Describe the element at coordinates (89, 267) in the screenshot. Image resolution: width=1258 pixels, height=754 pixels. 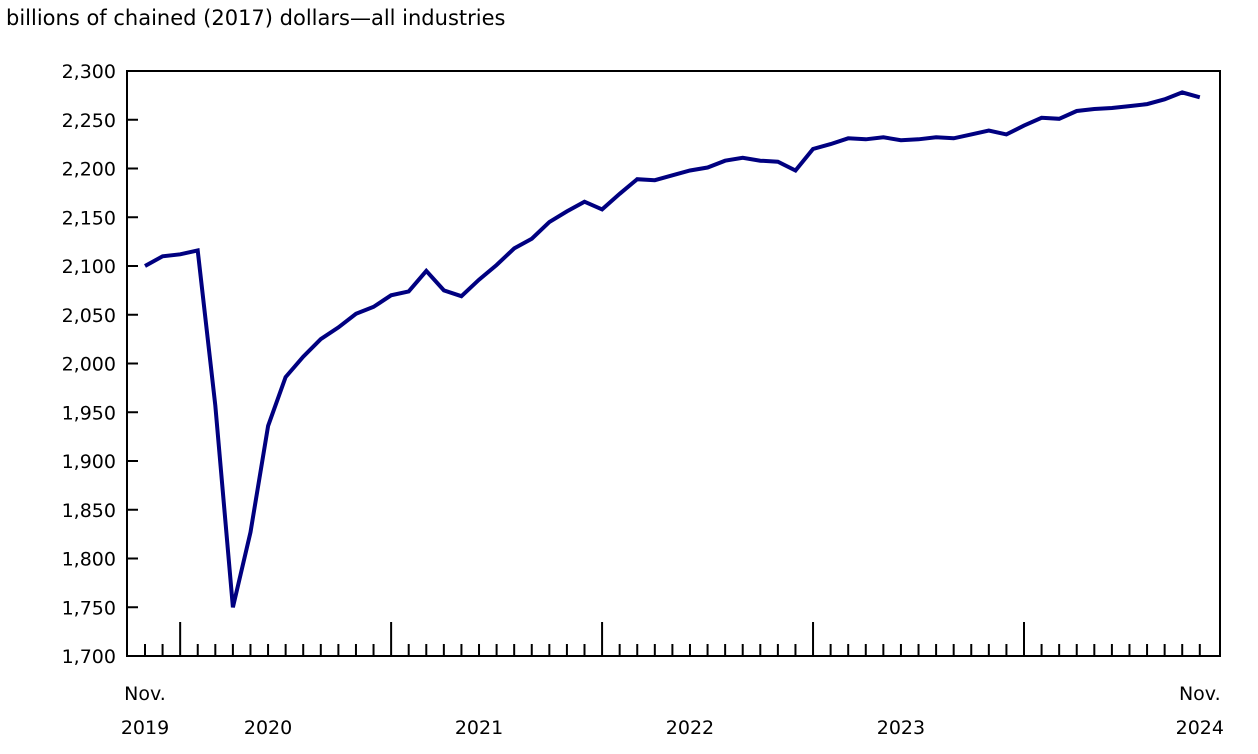
I see `y-tick-label: 2,100` at that location.